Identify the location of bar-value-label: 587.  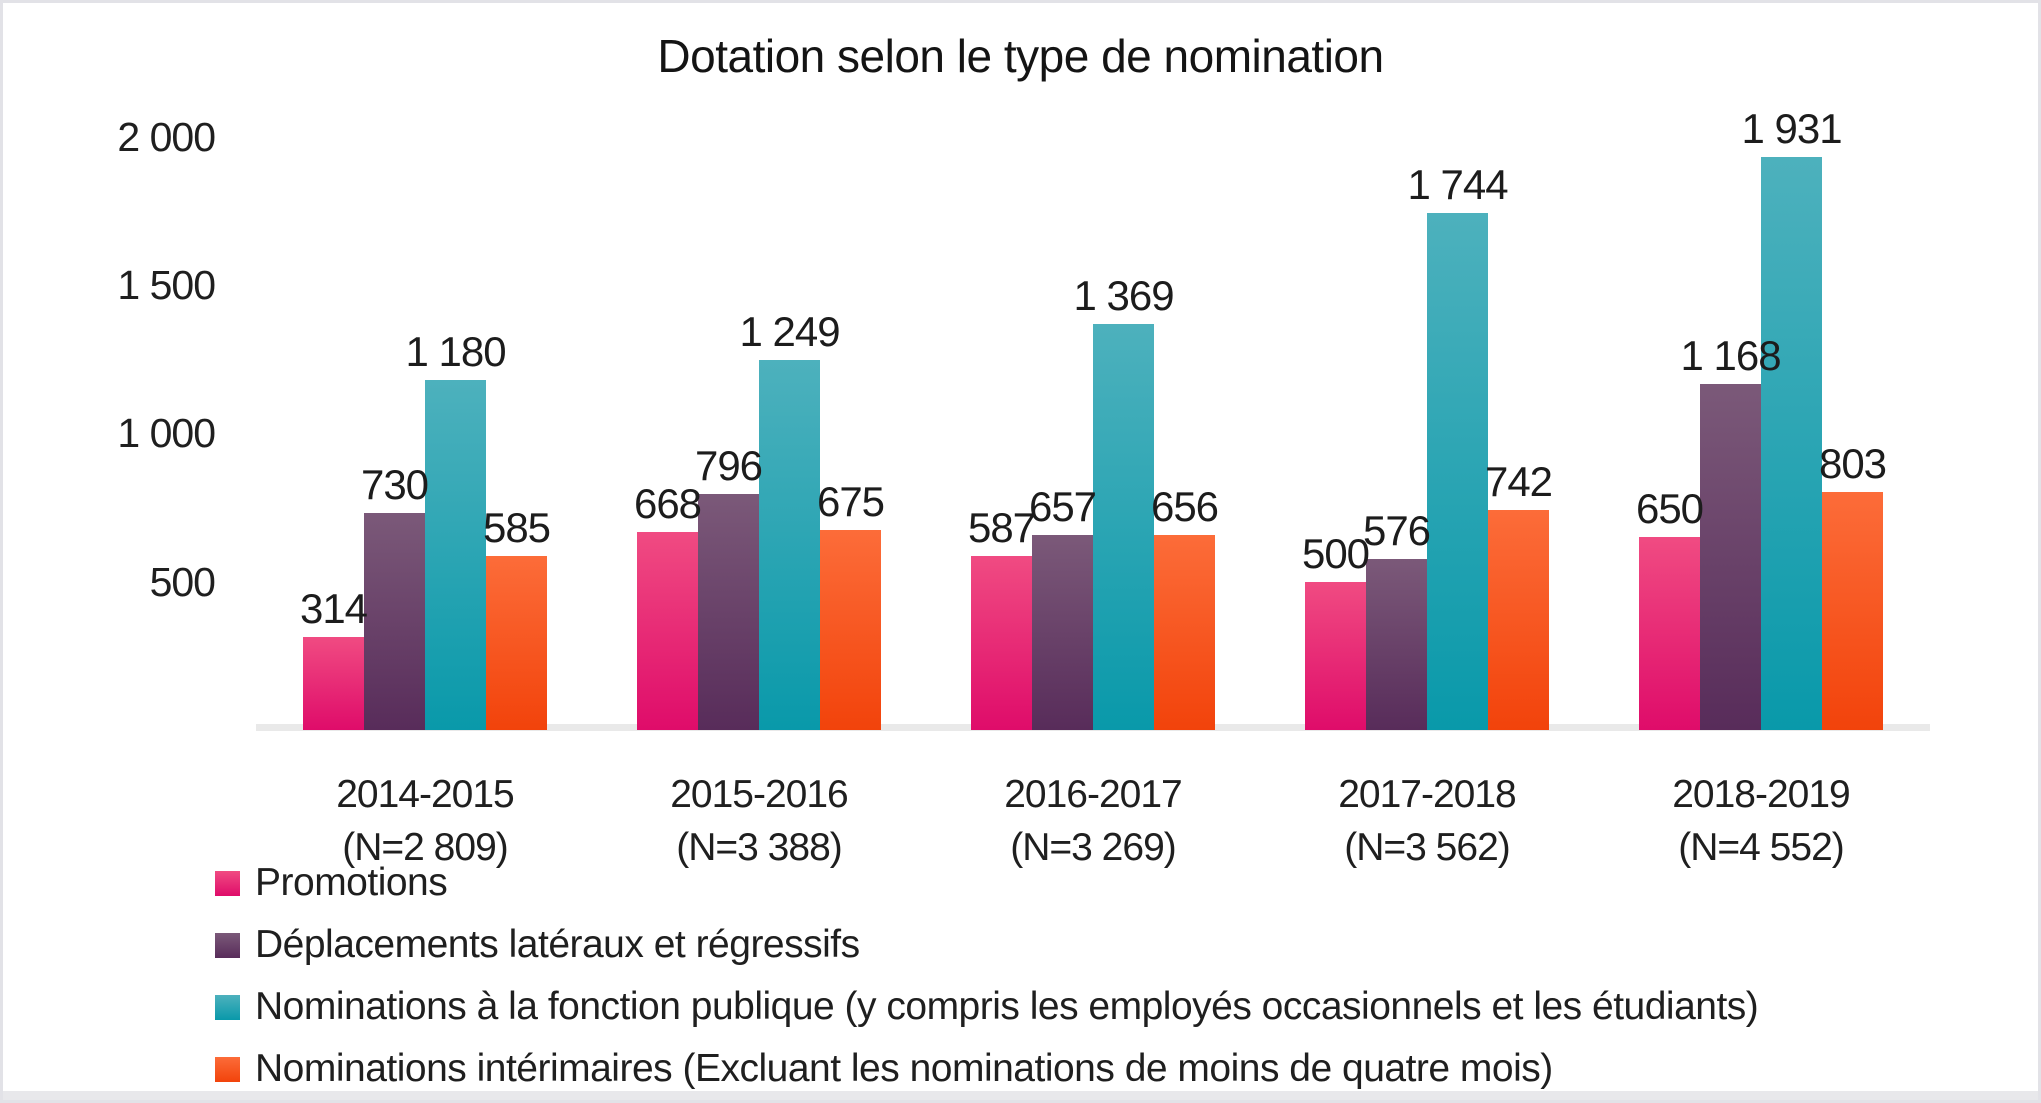
(1001, 527).